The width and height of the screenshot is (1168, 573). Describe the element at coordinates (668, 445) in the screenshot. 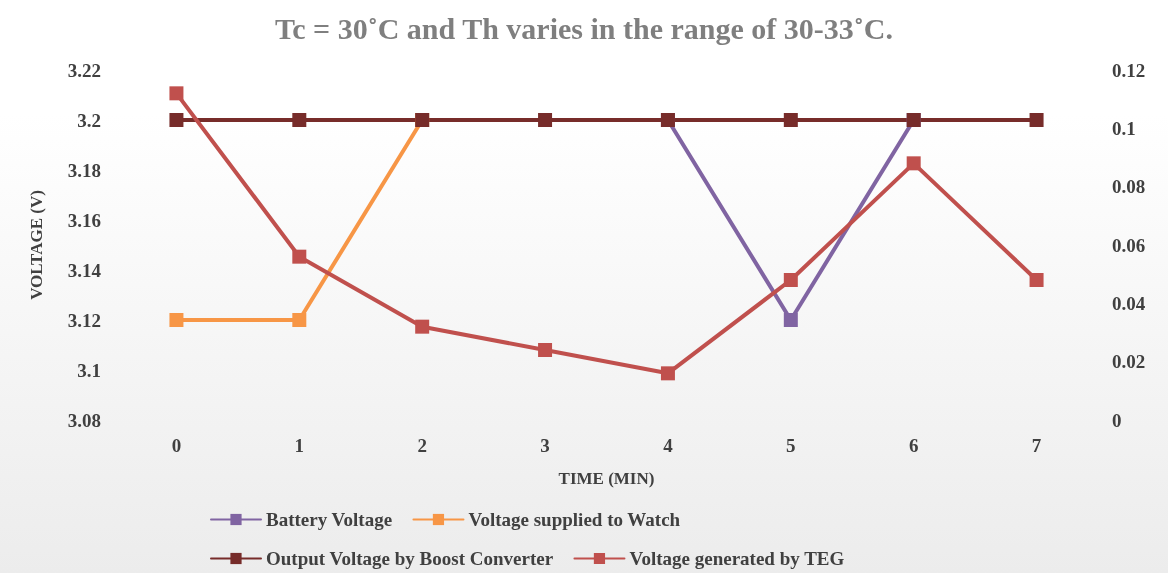

I see `x-tick-label: 4` at that location.